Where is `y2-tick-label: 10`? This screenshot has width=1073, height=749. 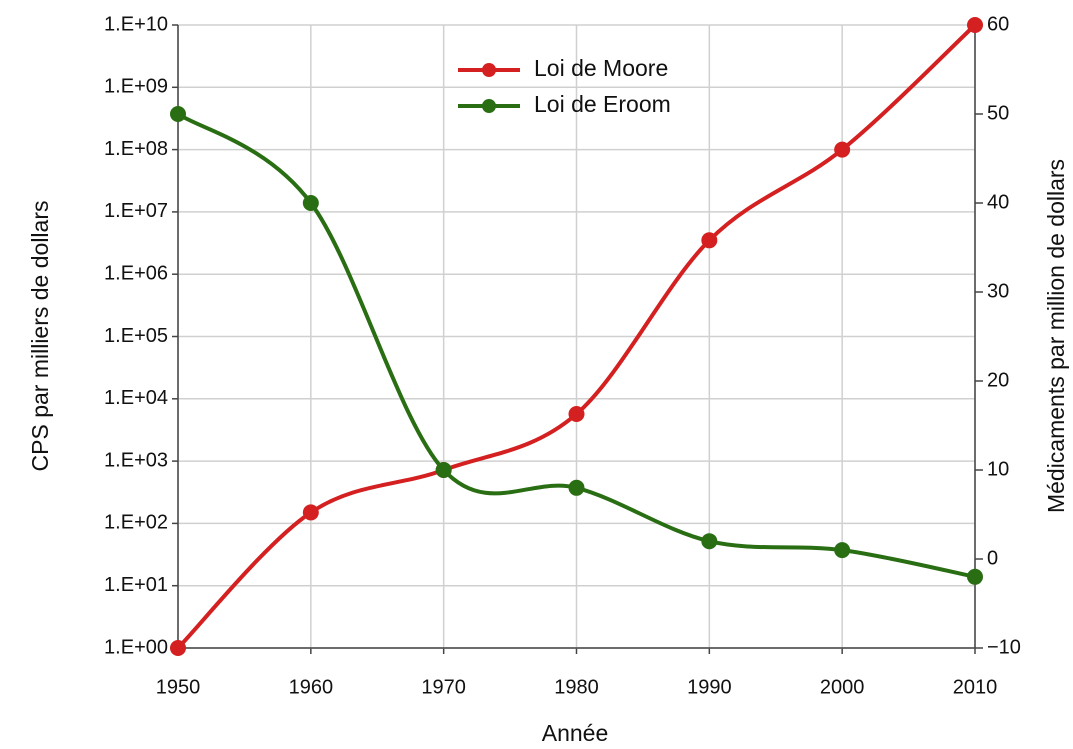
y2-tick-label: 10 is located at coordinates (998, 469).